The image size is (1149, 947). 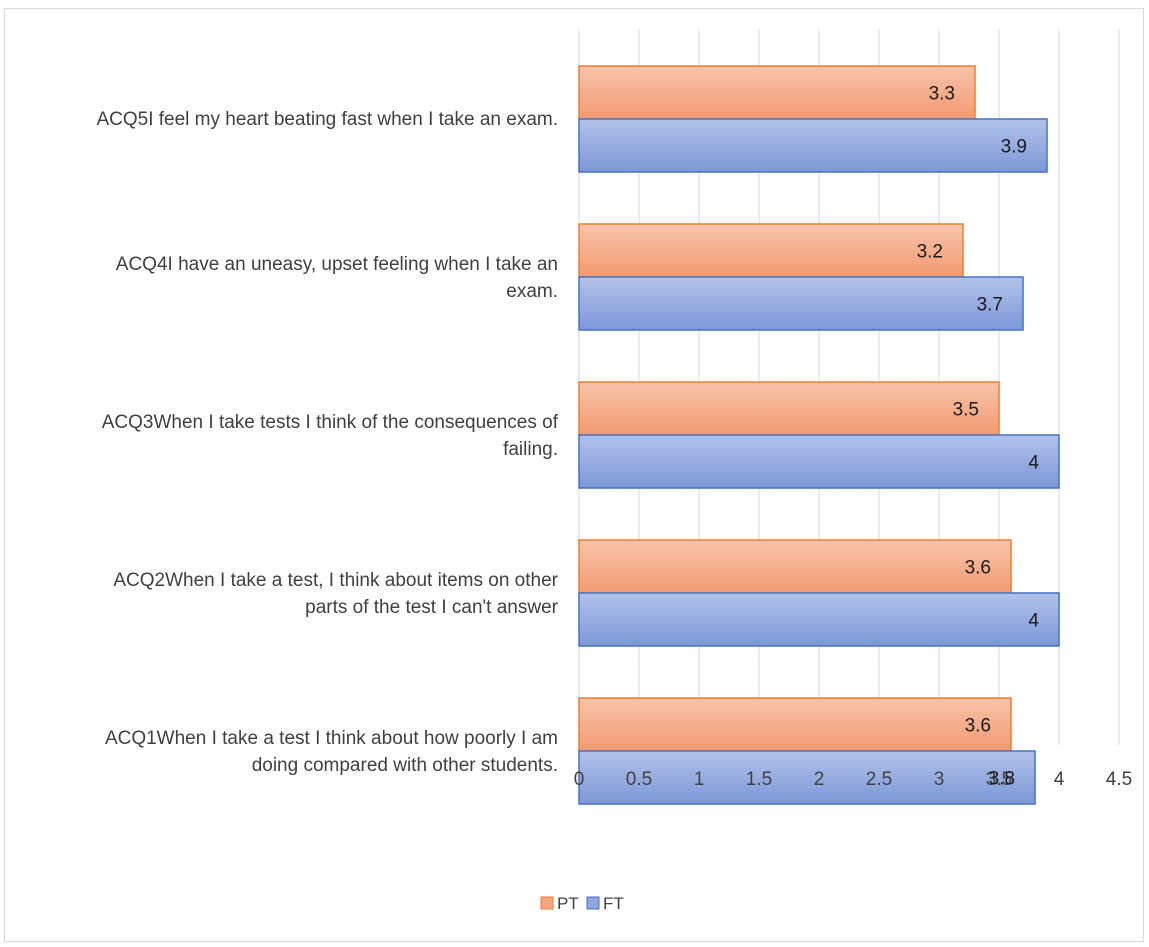 What do you see at coordinates (930, 252) in the screenshot?
I see `data-label: 3.2` at bounding box center [930, 252].